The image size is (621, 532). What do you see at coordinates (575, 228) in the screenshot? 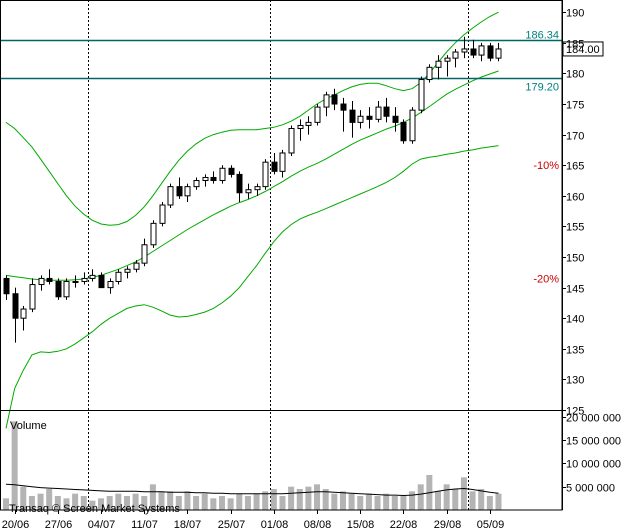
I see `y-tick-label: 155` at bounding box center [575, 228].